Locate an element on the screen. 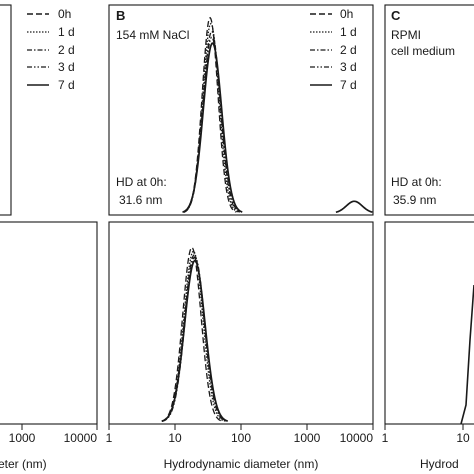  panel-c-bottom-peak-edge is located at coordinates (467, 354).